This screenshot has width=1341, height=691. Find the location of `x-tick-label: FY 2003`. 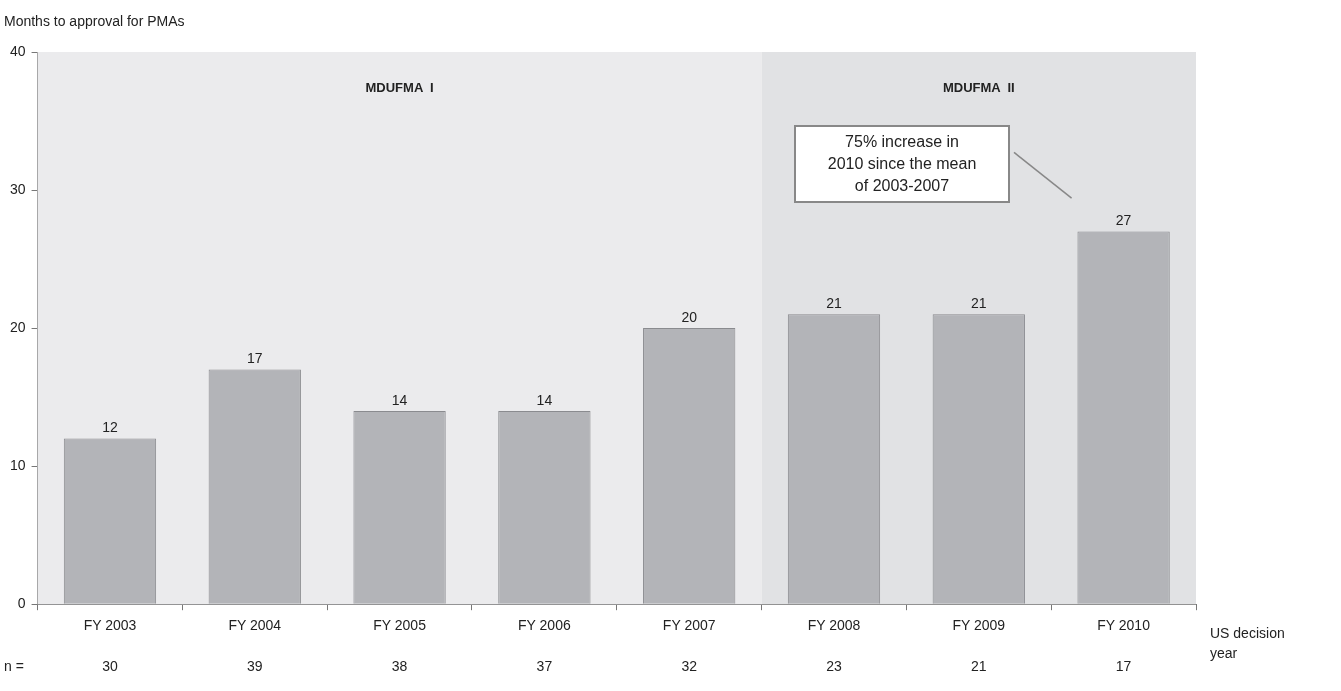

x-tick-label: FY 2003 is located at coordinates (110, 625).